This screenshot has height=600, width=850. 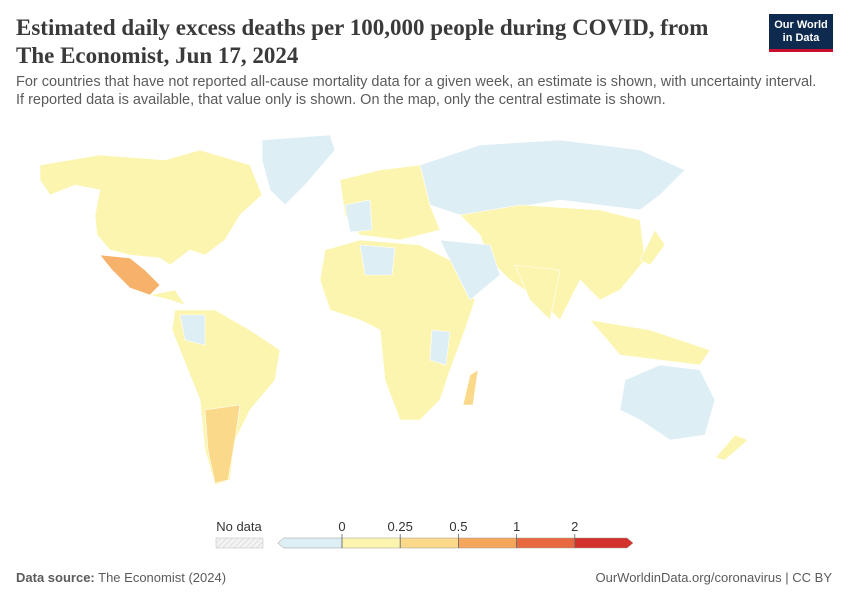 I want to click on legend-tick-label: 0.5, so click(x=458, y=526).